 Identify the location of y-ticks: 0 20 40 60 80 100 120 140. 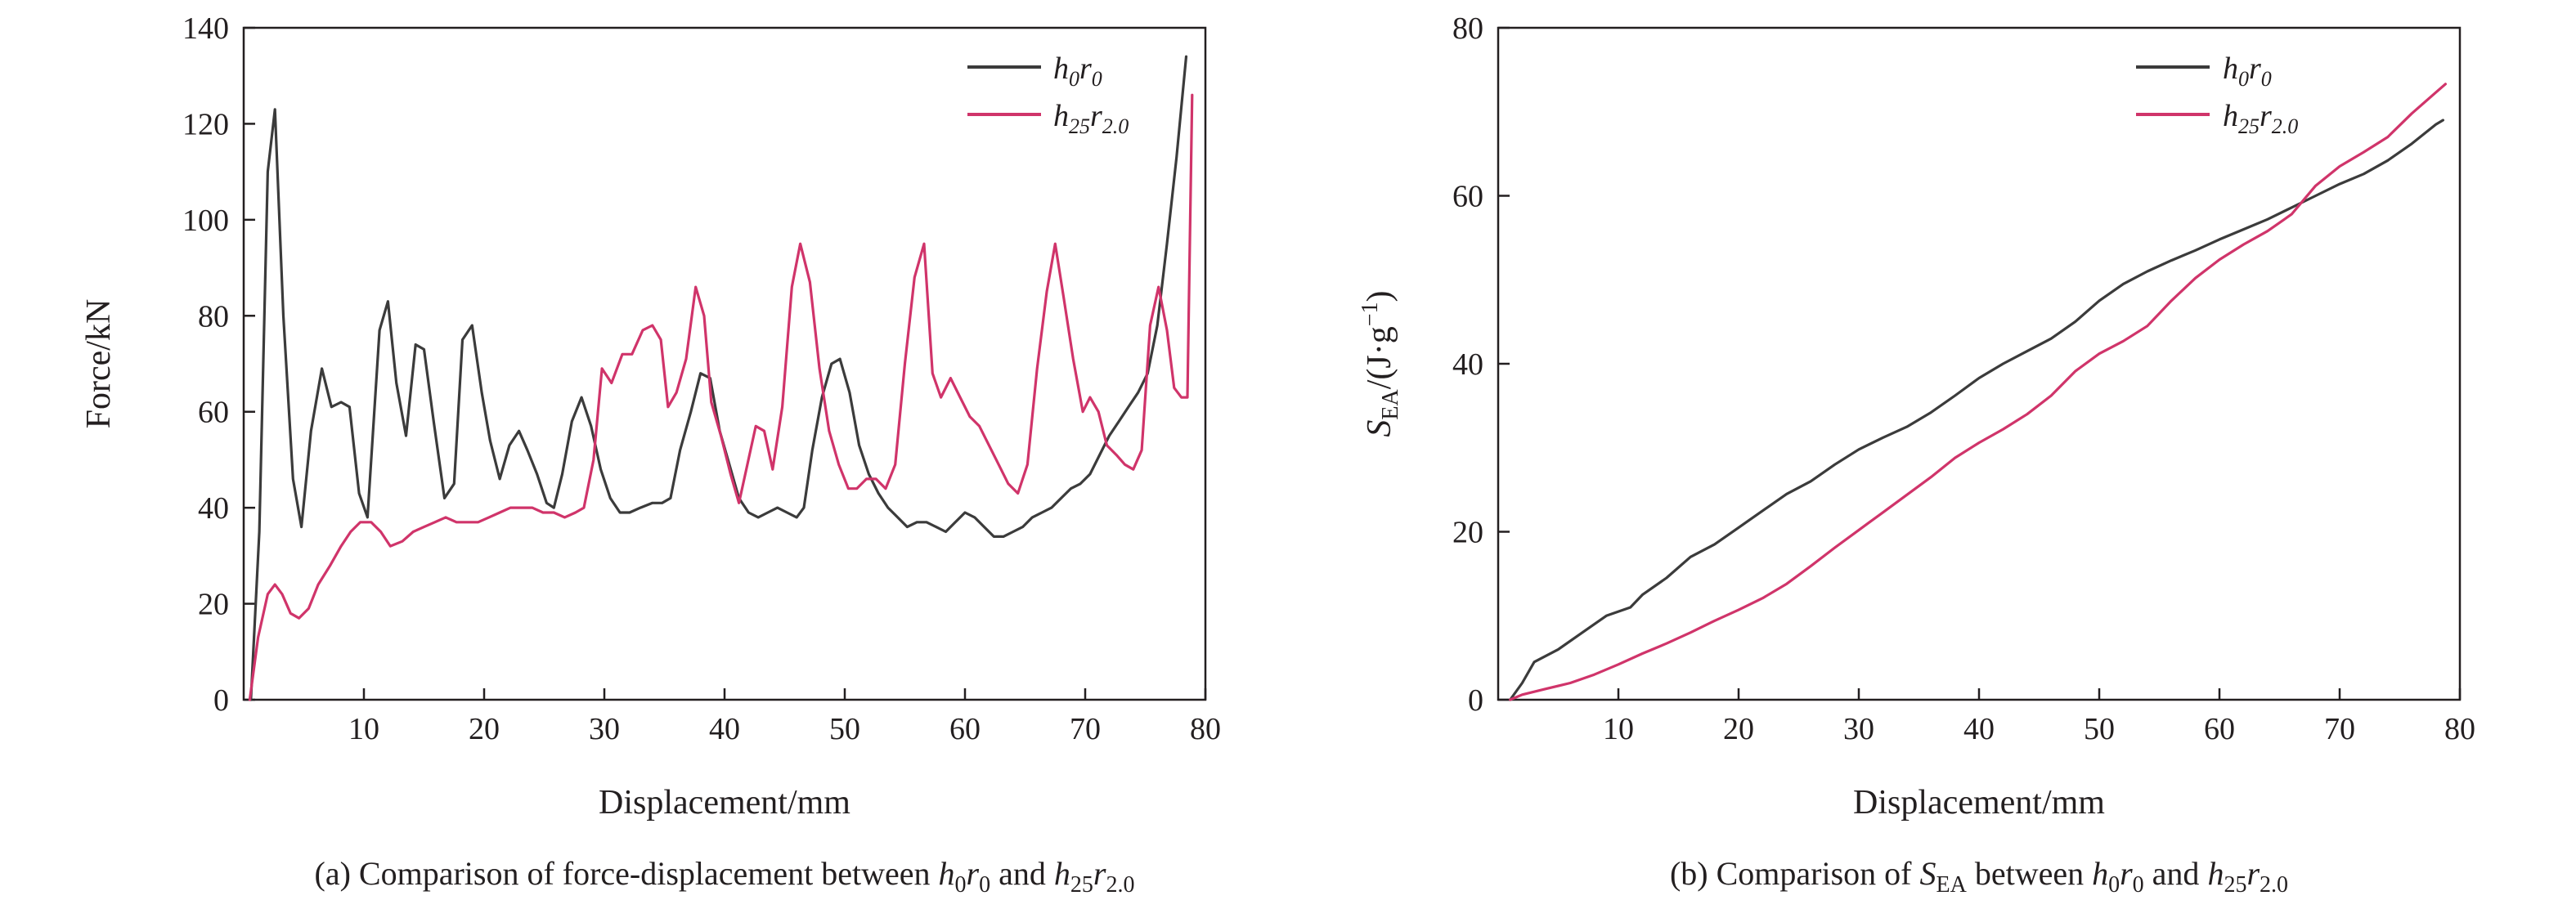
(218, 364).